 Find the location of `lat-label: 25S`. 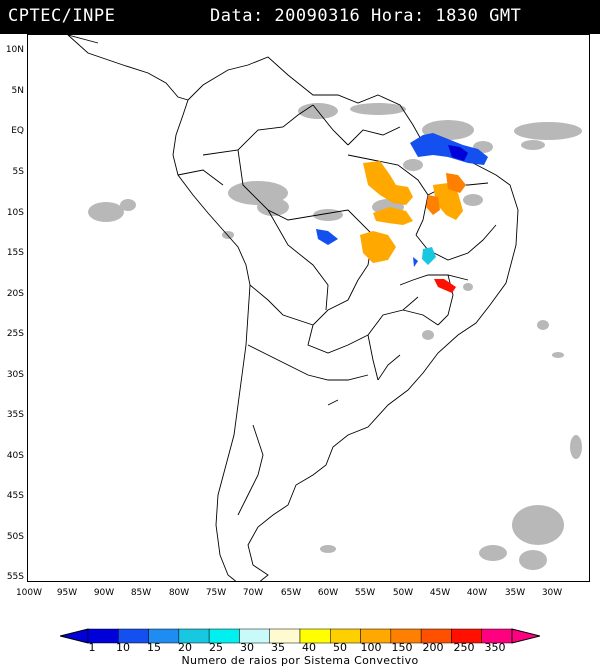

lat-label: 25S is located at coordinates (15, 334).